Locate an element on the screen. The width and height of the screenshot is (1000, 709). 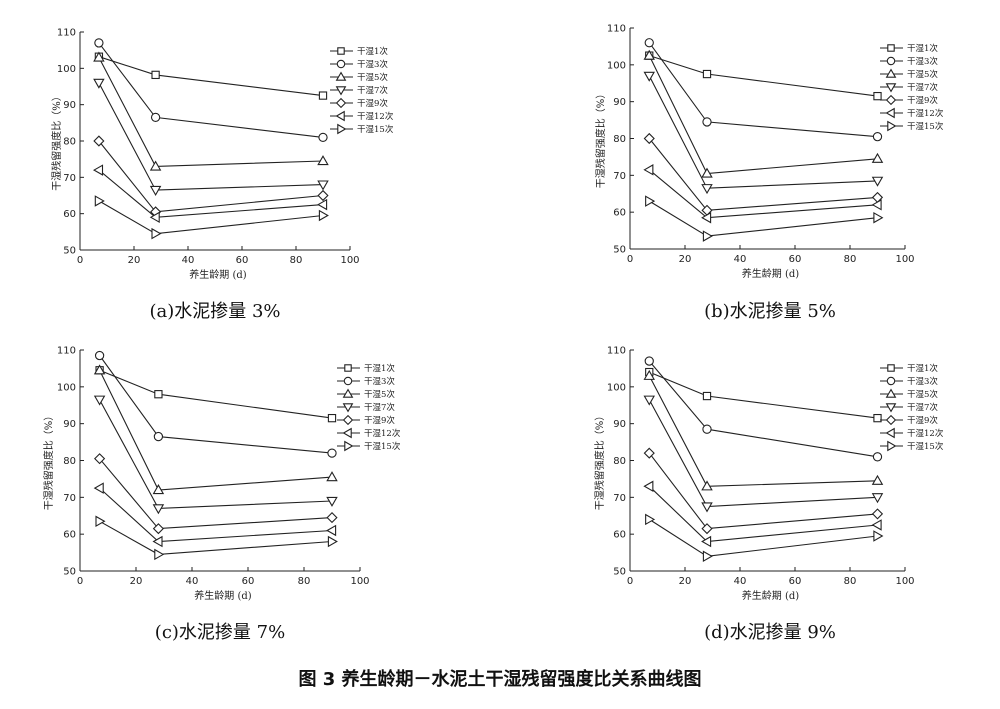
legend-label: 干湿9次 is located at coordinates (922, 420).